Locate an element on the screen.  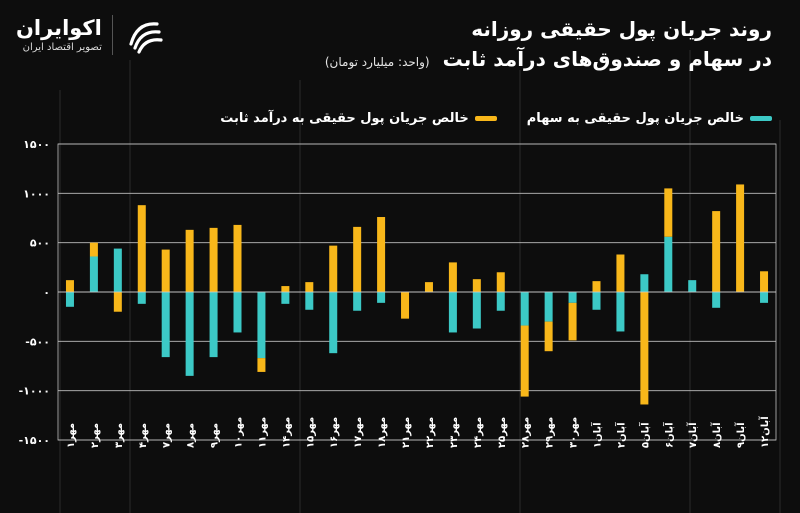
x-tick-label: آبان۲ is located at coordinates (620, 435).